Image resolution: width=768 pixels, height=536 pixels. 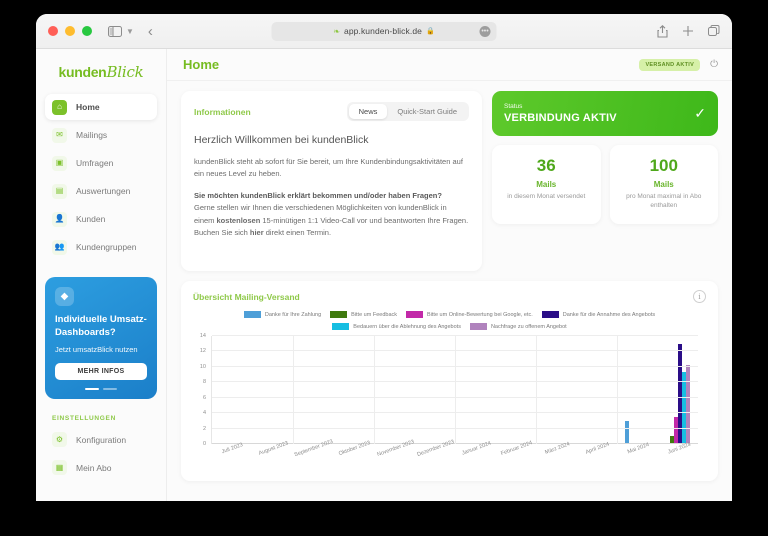 I want to click on sidebar-item-home: ⌂ Home, so click(x=101, y=107).